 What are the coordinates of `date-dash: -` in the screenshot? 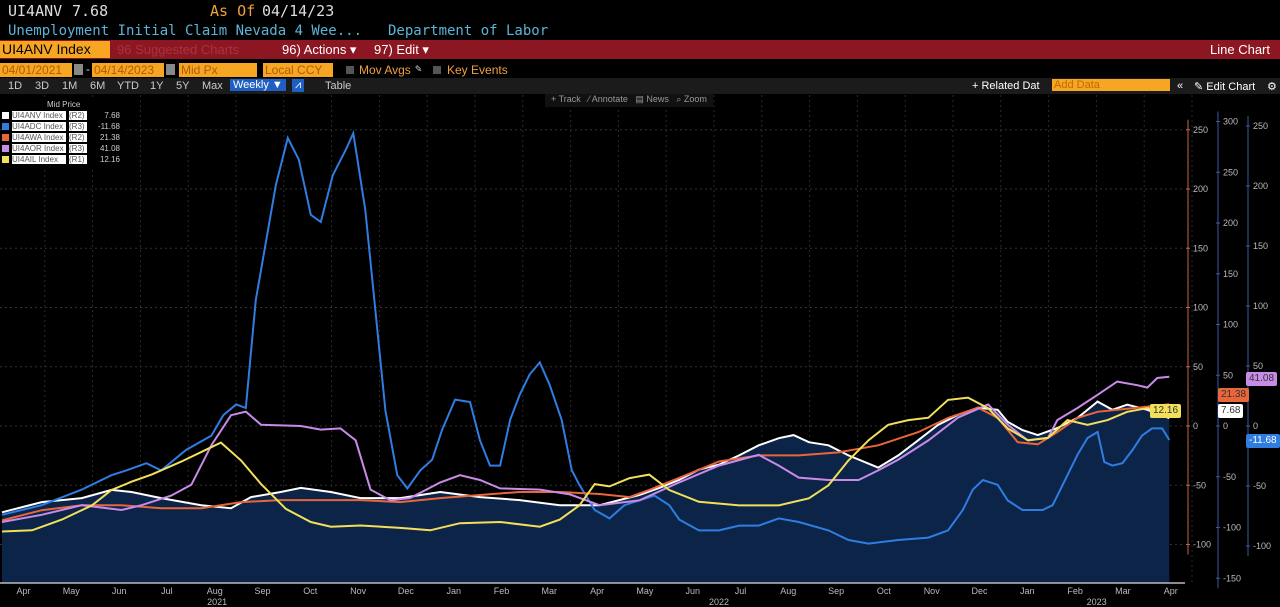 It's located at (88, 69).